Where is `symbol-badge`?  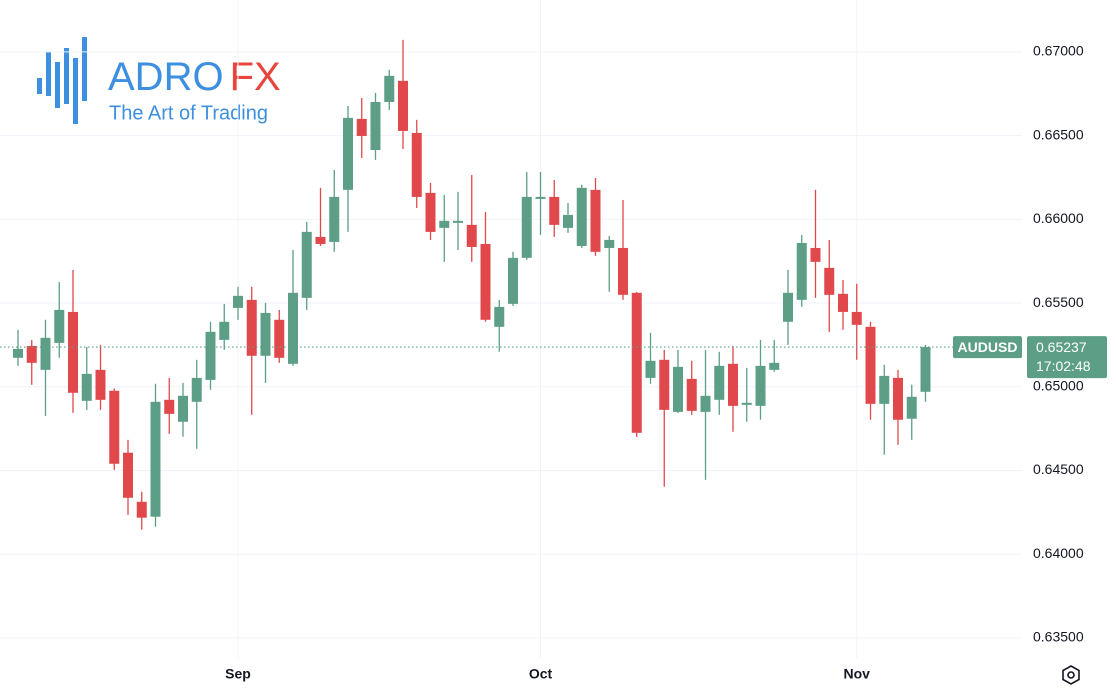 symbol-badge is located at coordinates (987, 347).